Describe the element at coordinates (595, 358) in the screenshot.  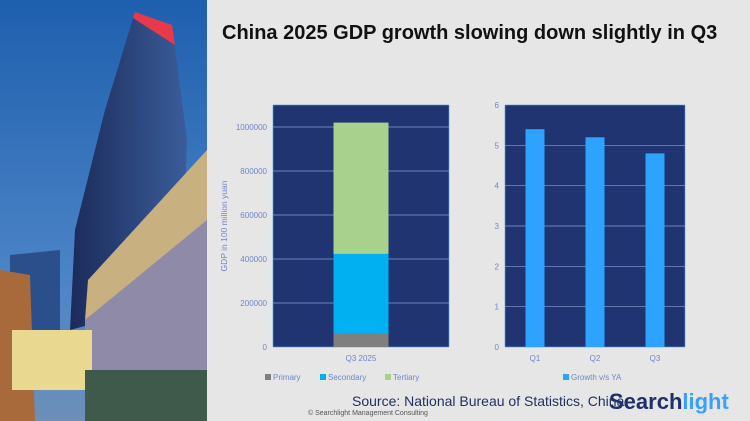
I see `x-tick-label: Q2` at that location.